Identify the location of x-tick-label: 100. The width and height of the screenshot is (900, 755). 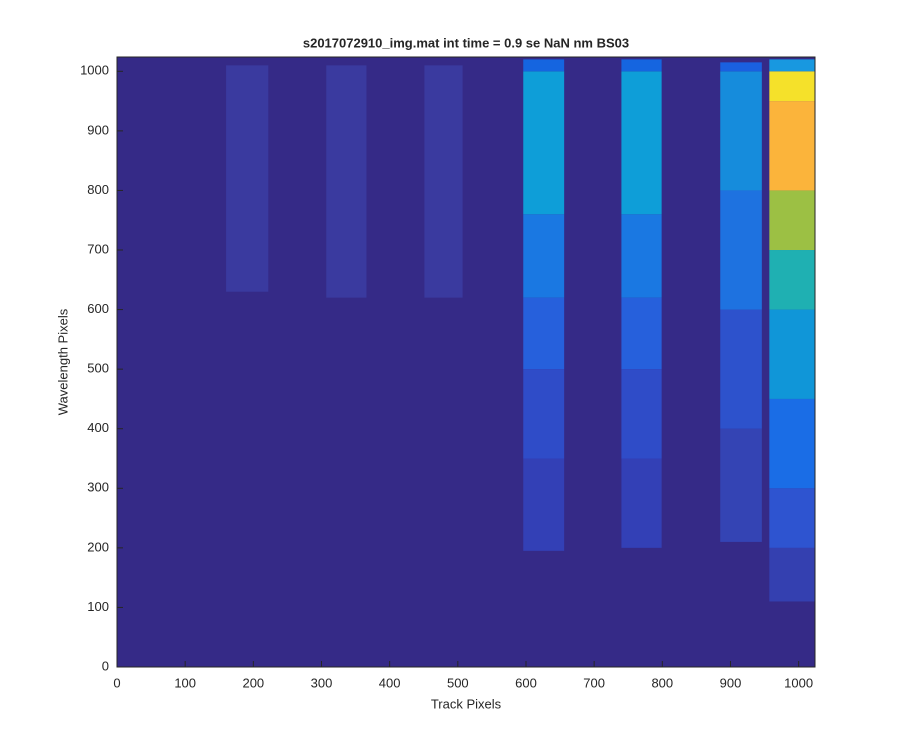
(185, 682).